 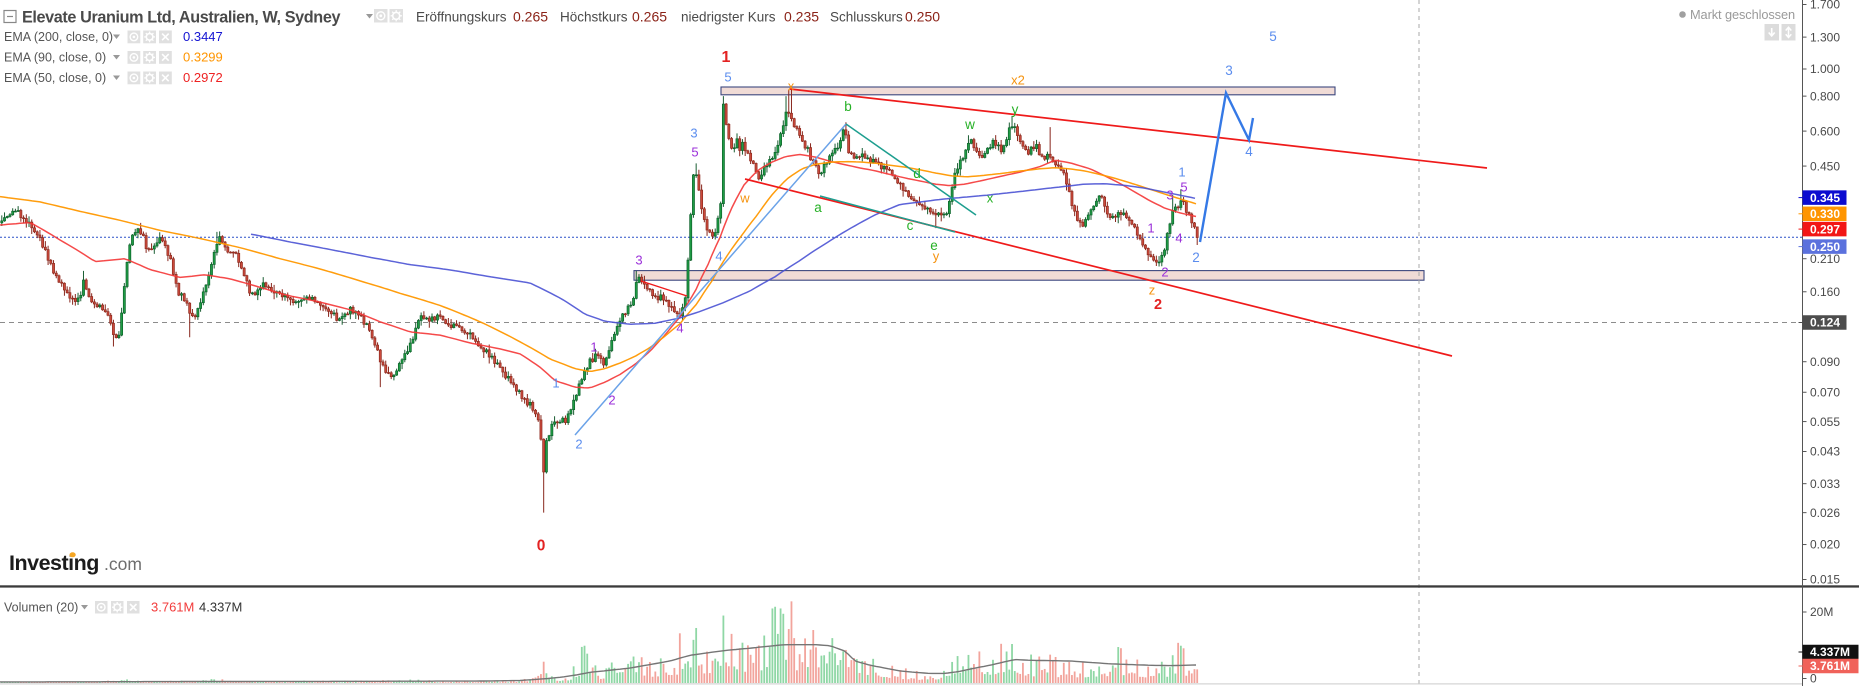 I want to click on svg-text: EMA (200, close, 0), so click(x=58, y=37).